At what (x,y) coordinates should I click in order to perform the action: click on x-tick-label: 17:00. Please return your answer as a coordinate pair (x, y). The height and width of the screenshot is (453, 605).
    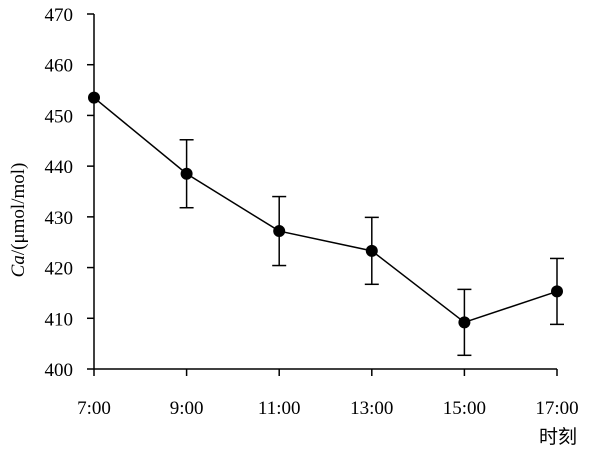
    Looking at the image, I should click on (556, 408).